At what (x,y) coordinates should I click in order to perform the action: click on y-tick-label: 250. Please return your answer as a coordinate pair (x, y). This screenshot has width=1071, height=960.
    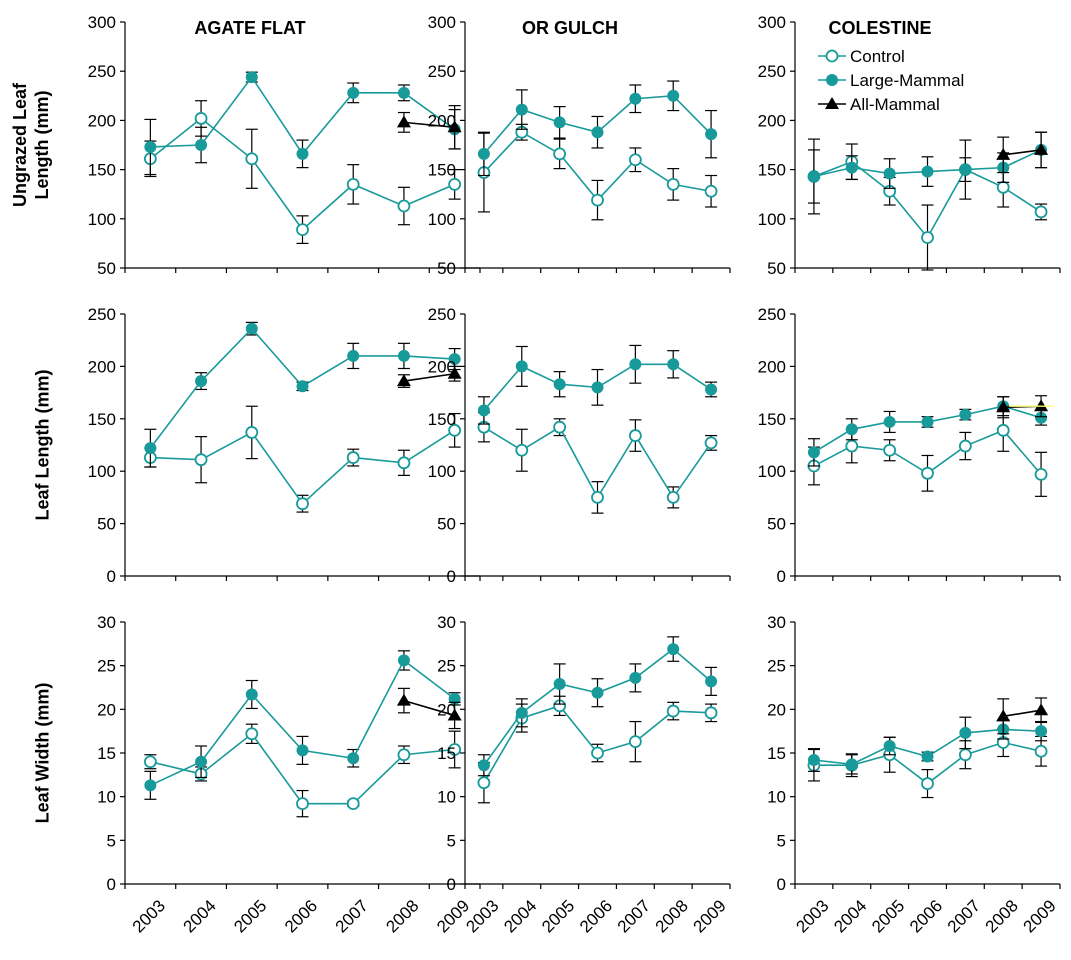
    Looking at the image, I should click on (102, 71).